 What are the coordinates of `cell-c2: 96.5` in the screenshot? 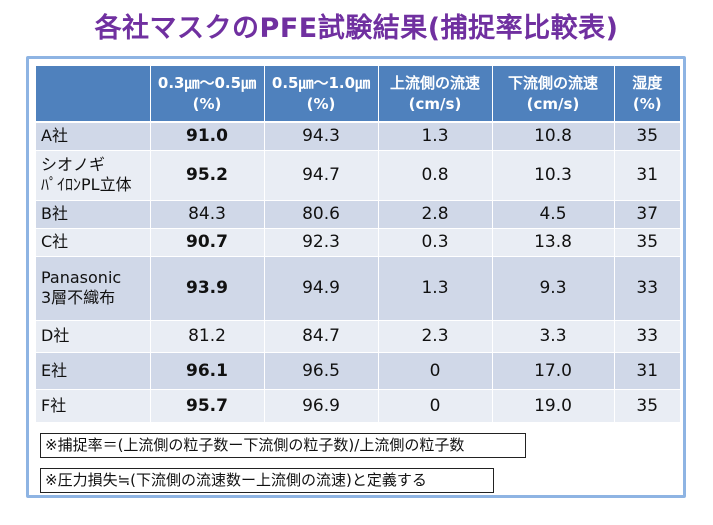 It's located at (321, 371).